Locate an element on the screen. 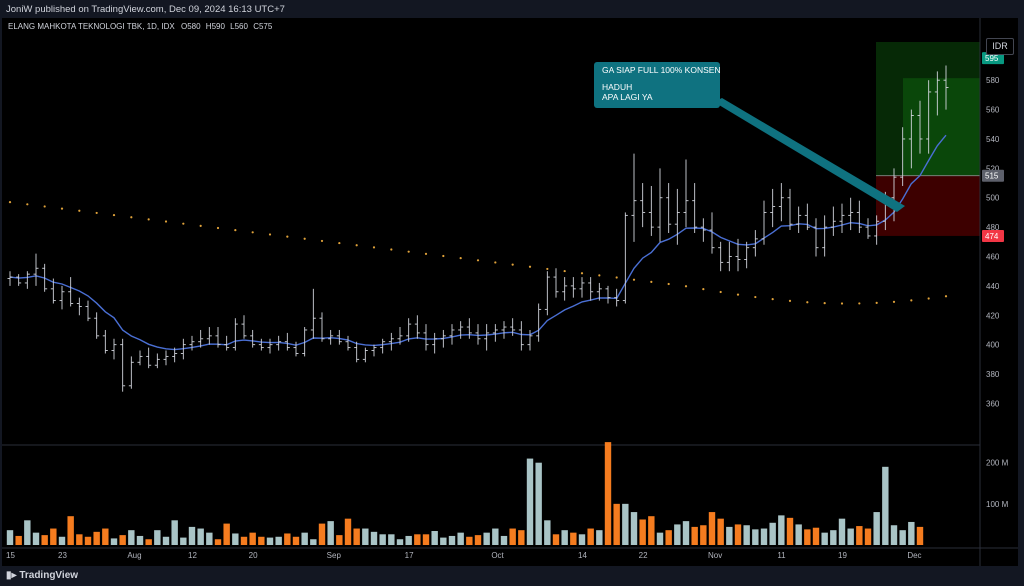 Image resolution: width=1024 pixels, height=586 pixels. tv-logo-icon: ▮▸ is located at coordinates (13, 575).